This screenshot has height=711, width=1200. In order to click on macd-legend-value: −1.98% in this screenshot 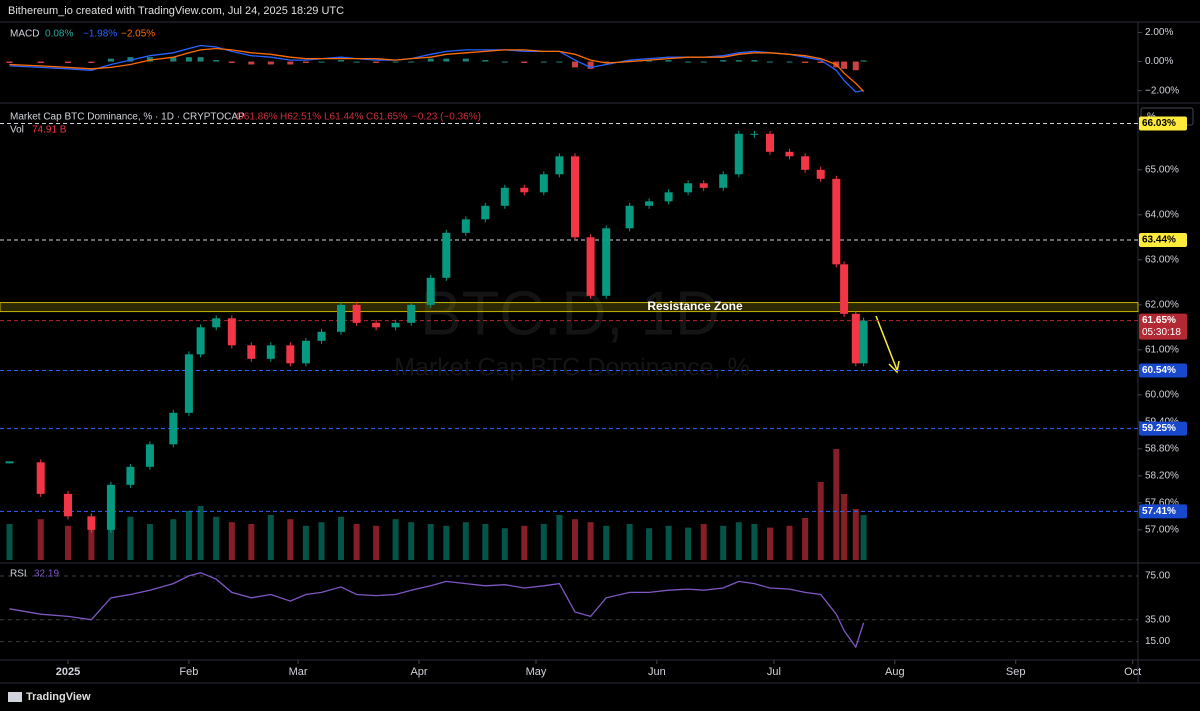, I will do `click(100, 34)`.